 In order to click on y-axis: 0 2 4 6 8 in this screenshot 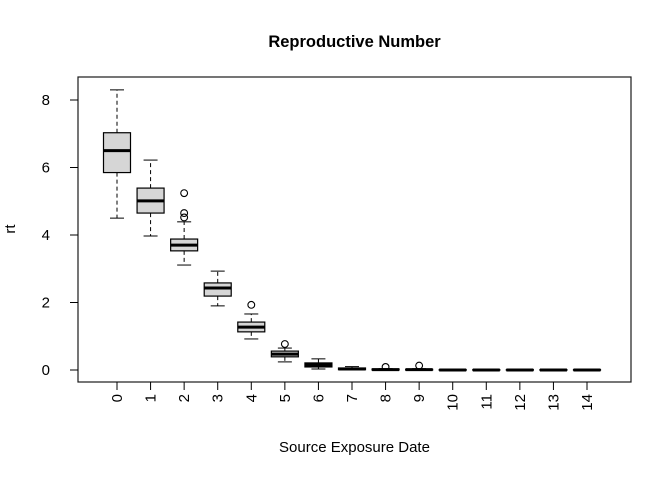, I will do `click(60, 235)`.